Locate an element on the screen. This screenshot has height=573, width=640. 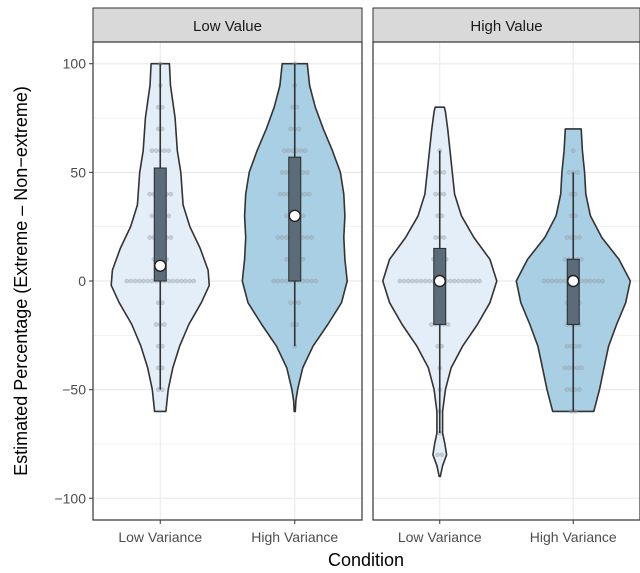
facet-strip-label: High Value is located at coordinates (506, 26).